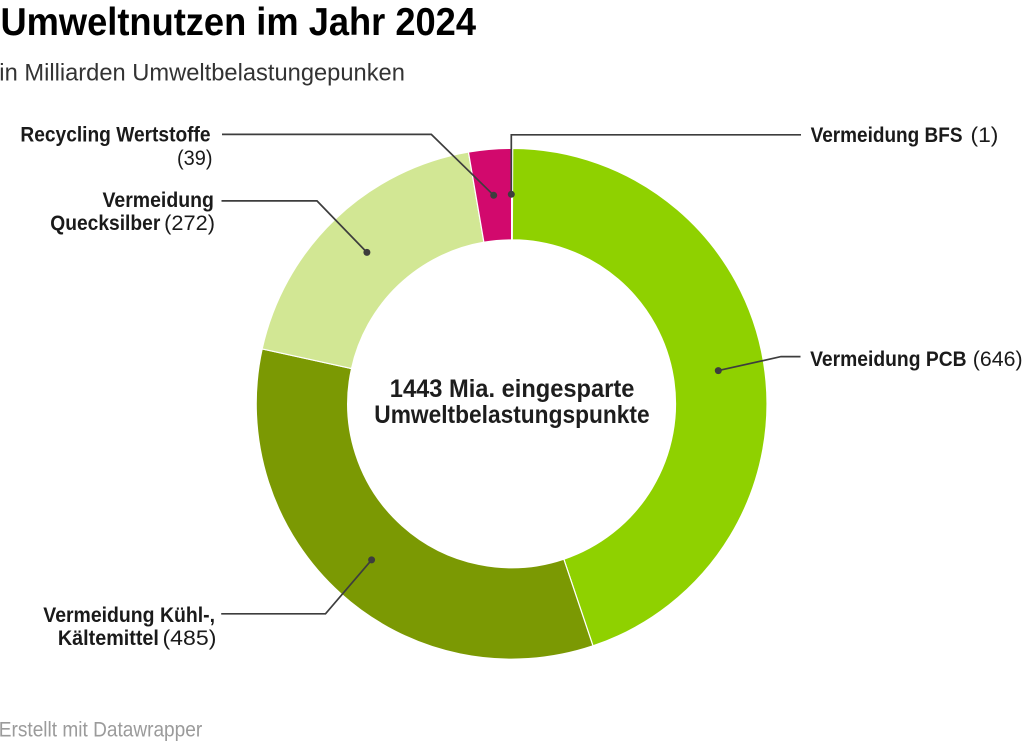 The height and width of the screenshot is (742, 1024). Describe the element at coordinates (887, 135) in the screenshot. I see `svg-text: Vermeidung BFS` at that location.